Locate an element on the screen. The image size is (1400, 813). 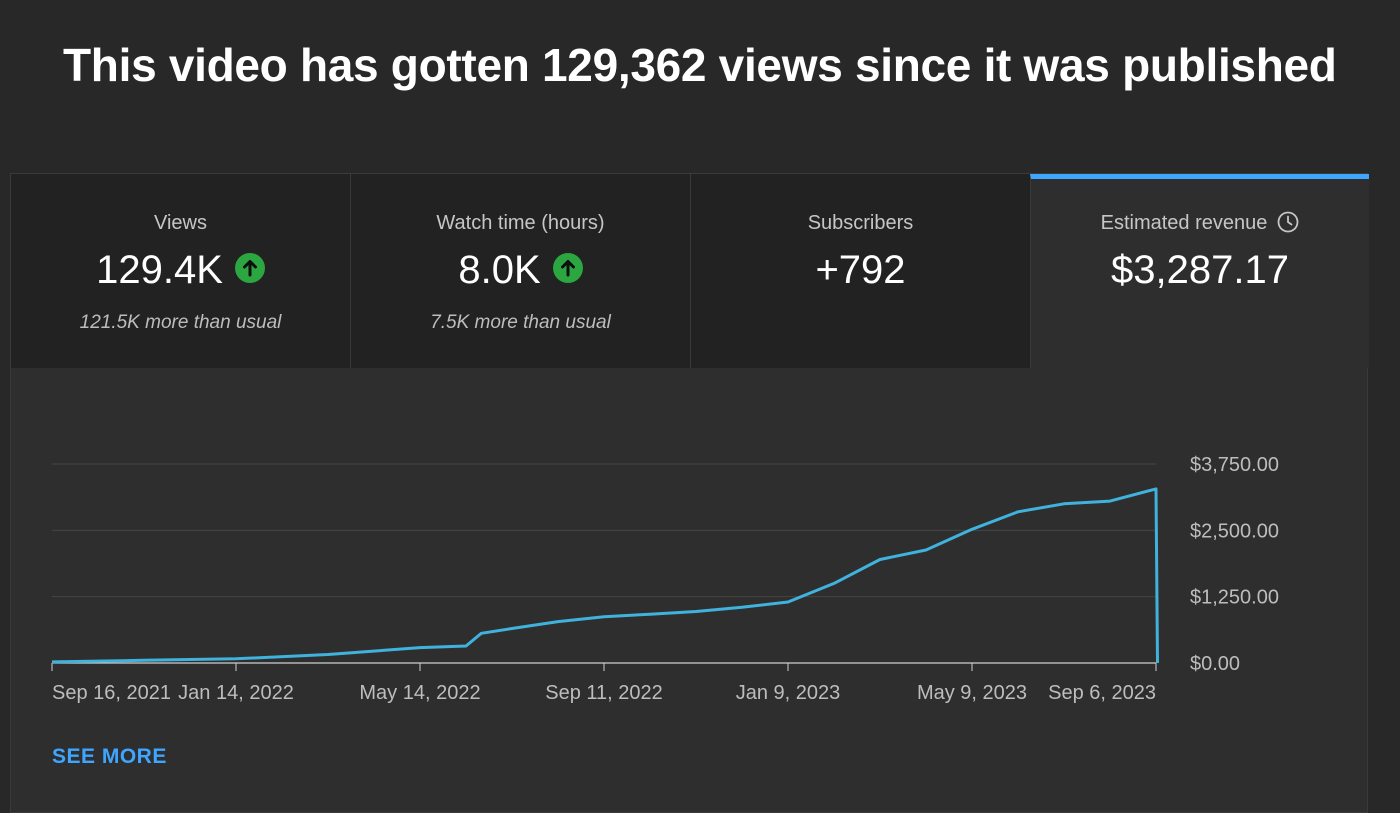
tab-subscribers: Subscribers +792 is located at coordinates (860, 271).